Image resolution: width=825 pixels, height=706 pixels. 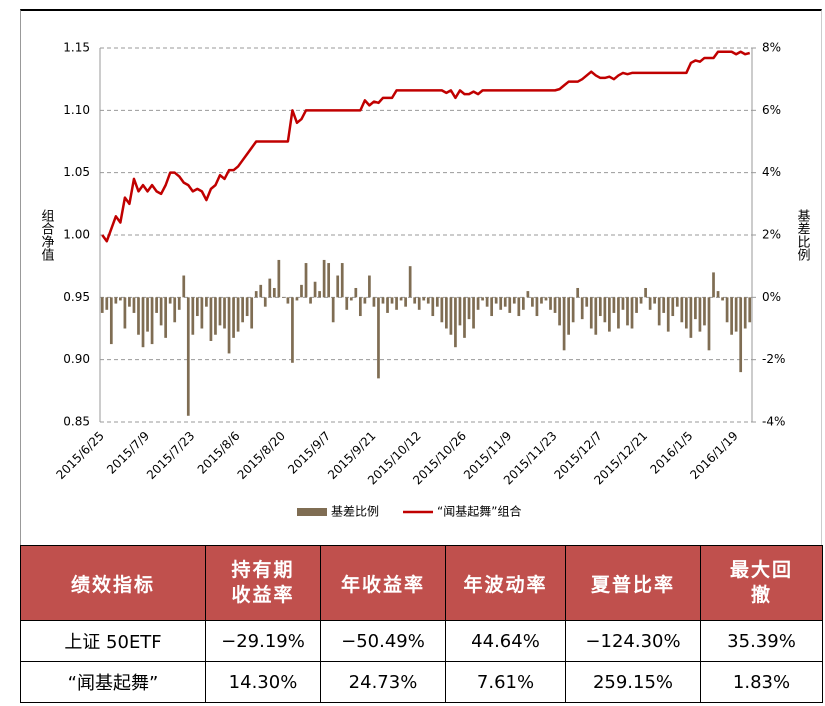 I want to click on cell: 1.83%, so click(x=761, y=682).